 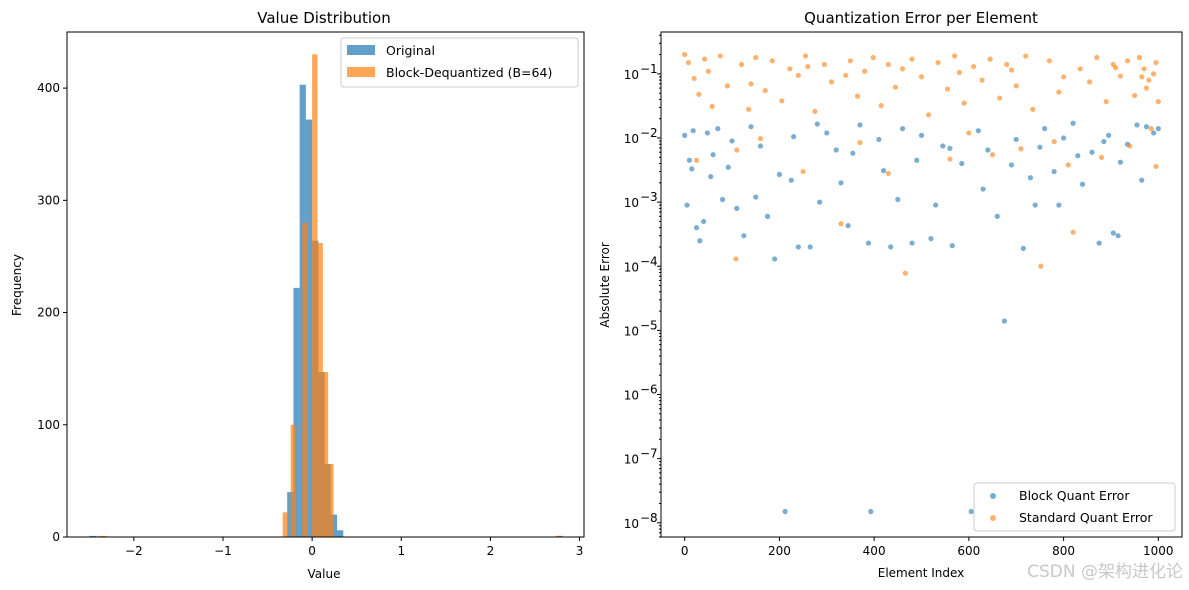 What do you see at coordinates (1158, 551) in the screenshot?
I see `scatter-x-tick-label: 1000` at bounding box center [1158, 551].